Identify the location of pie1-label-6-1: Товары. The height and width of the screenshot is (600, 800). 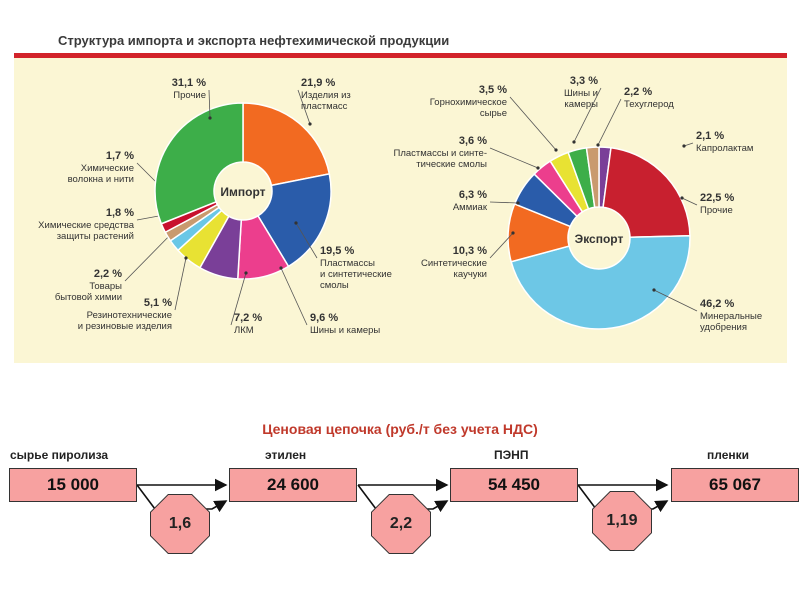
(105, 286).